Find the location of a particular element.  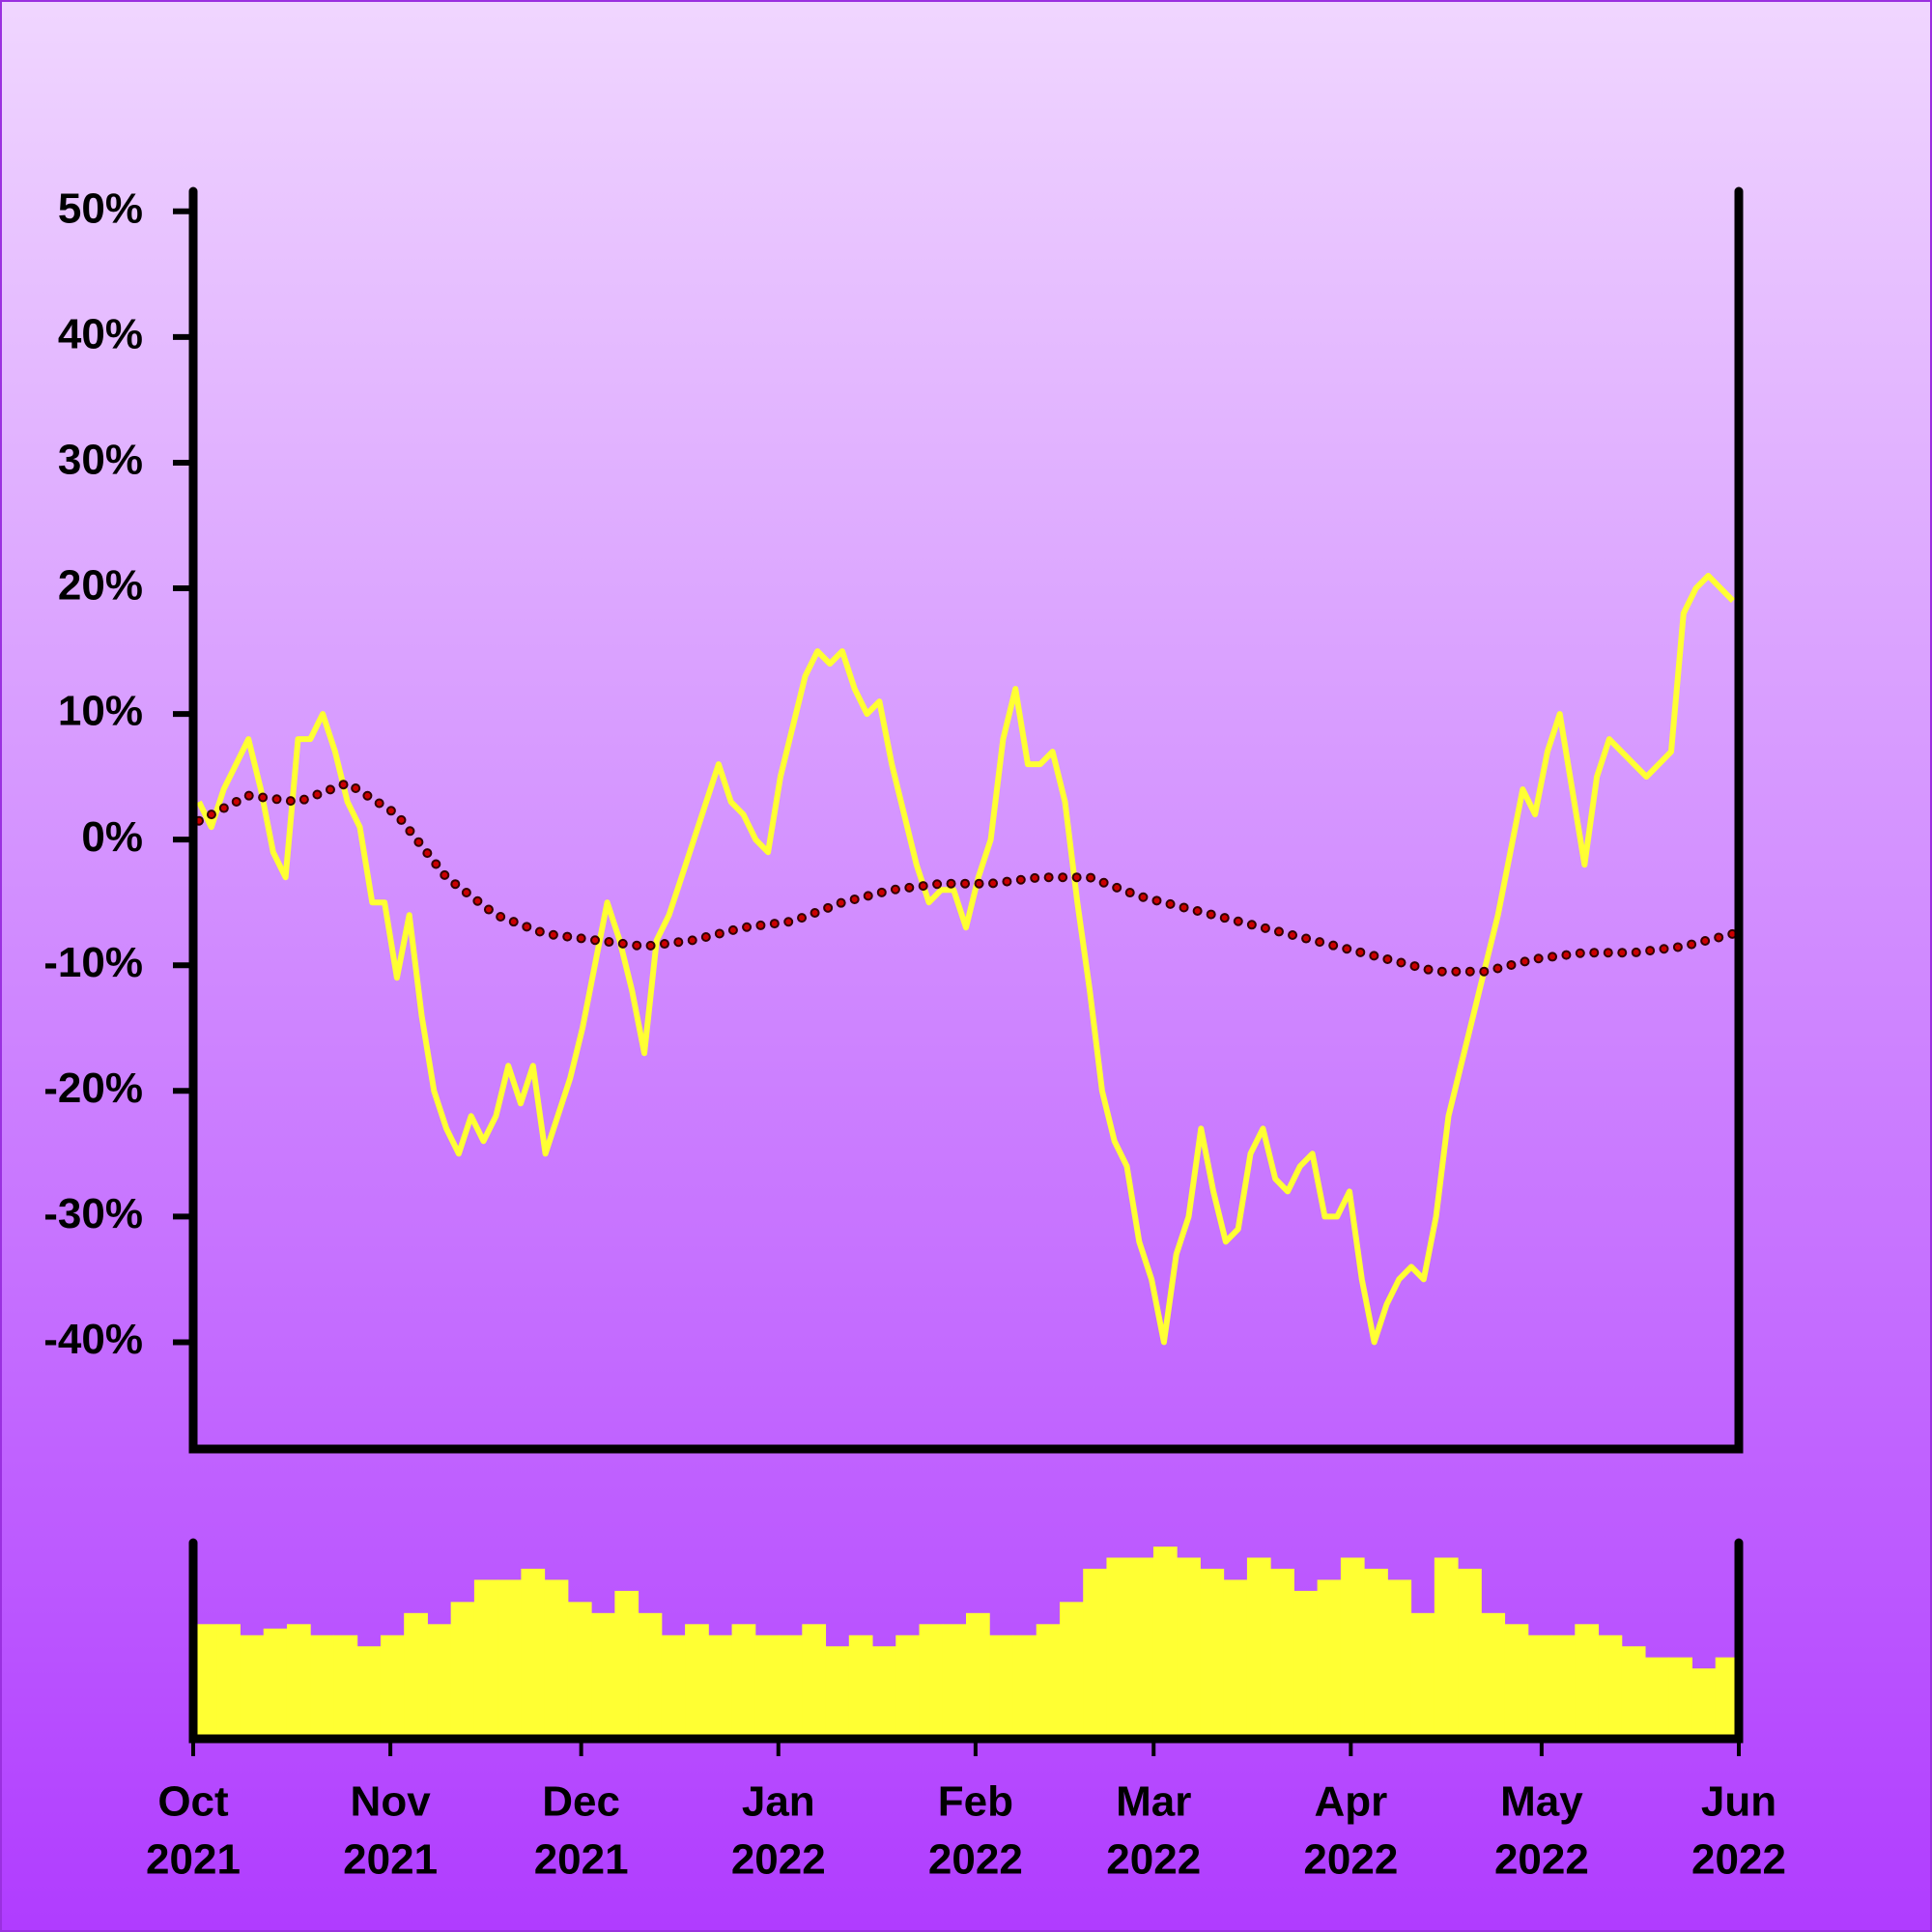

y-tick-label: -20% is located at coordinates (93, 1088).